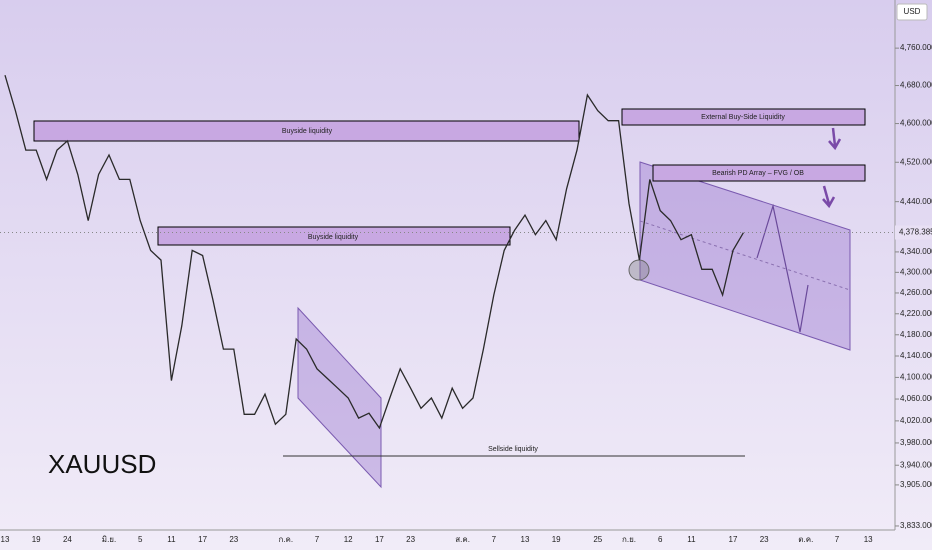 Image resolution: width=932 pixels, height=550 pixels. I want to click on last-price-label: 4,378.385, so click(915, 232).